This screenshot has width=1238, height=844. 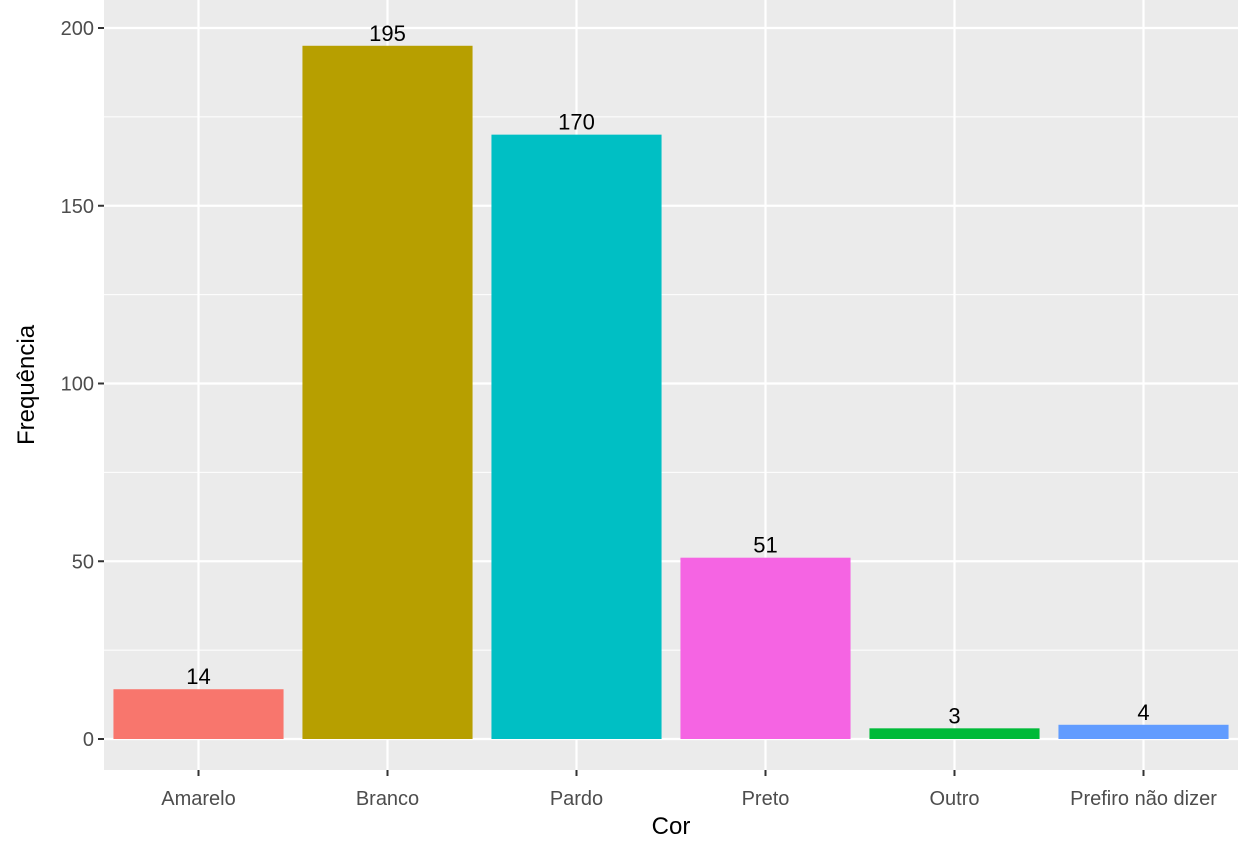 What do you see at coordinates (671, 826) in the screenshot?
I see `x-axis-title: Cor` at bounding box center [671, 826].